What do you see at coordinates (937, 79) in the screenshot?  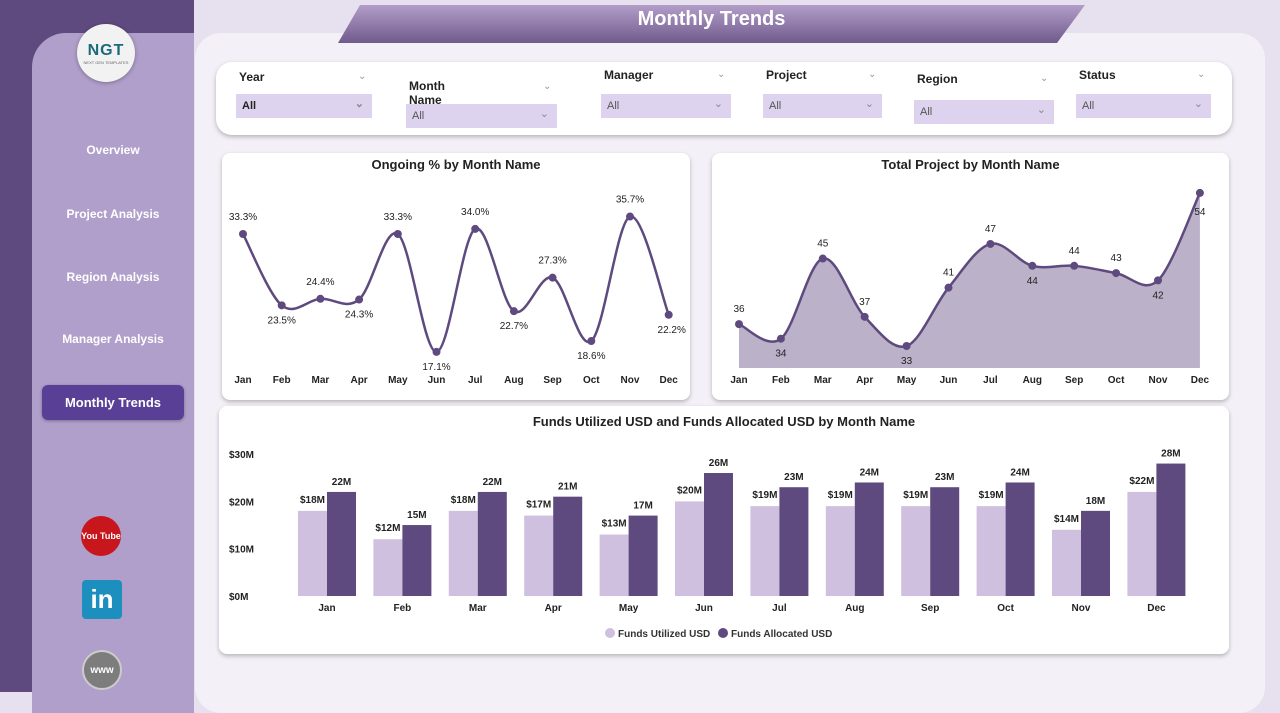 I see `filter-label: Region` at bounding box center [937, 79].